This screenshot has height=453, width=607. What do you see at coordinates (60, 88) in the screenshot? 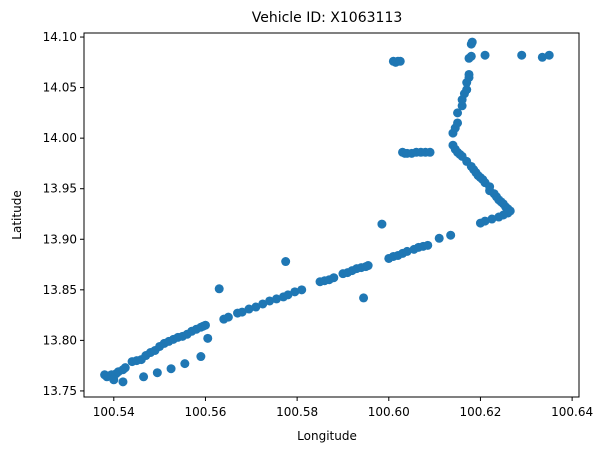
I see `y-tick-label: 14.05` at bounding box center [60, 88].